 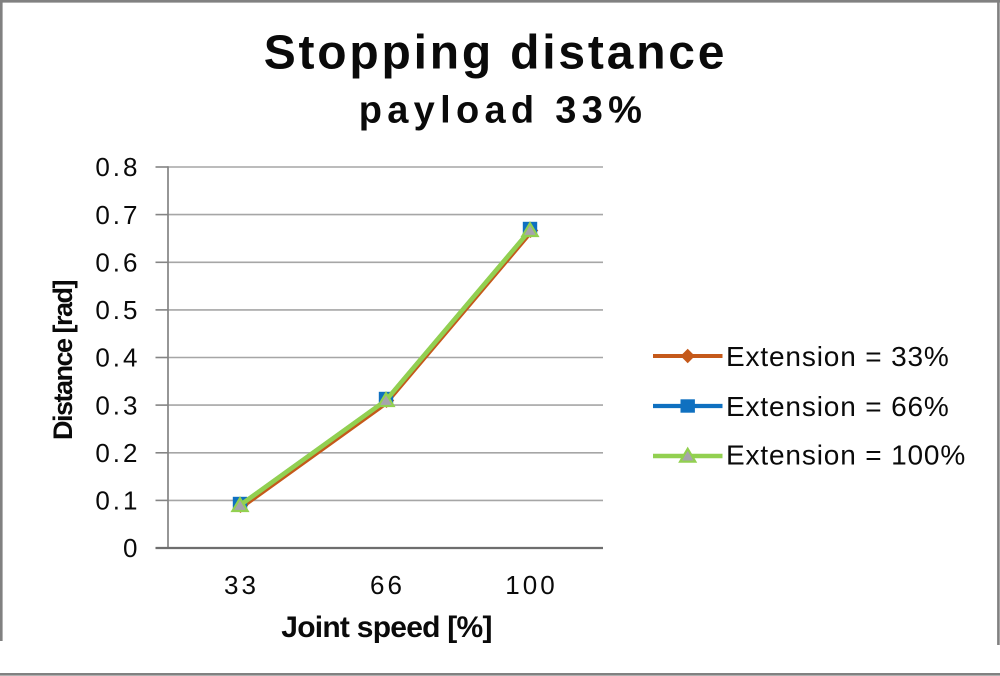 I want to click on svg-text: 0.2, so click(x=117, y=453).